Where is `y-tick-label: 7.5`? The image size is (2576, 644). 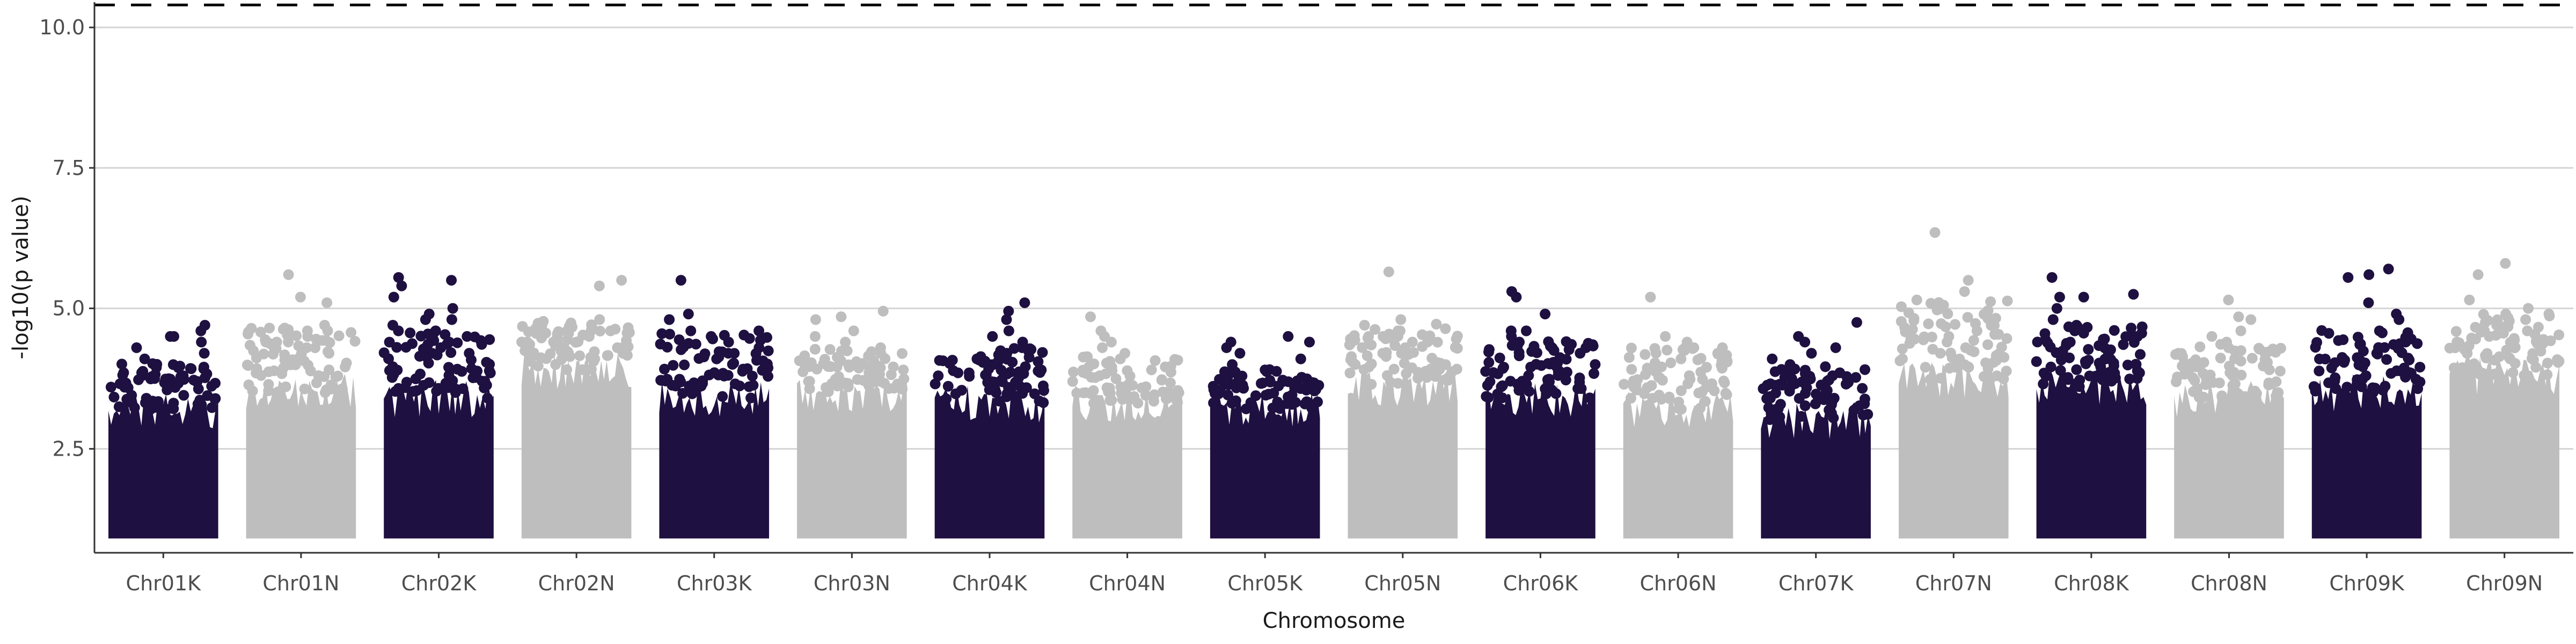 y-tick-label: 7.5 is located at coordinates (69, 168).